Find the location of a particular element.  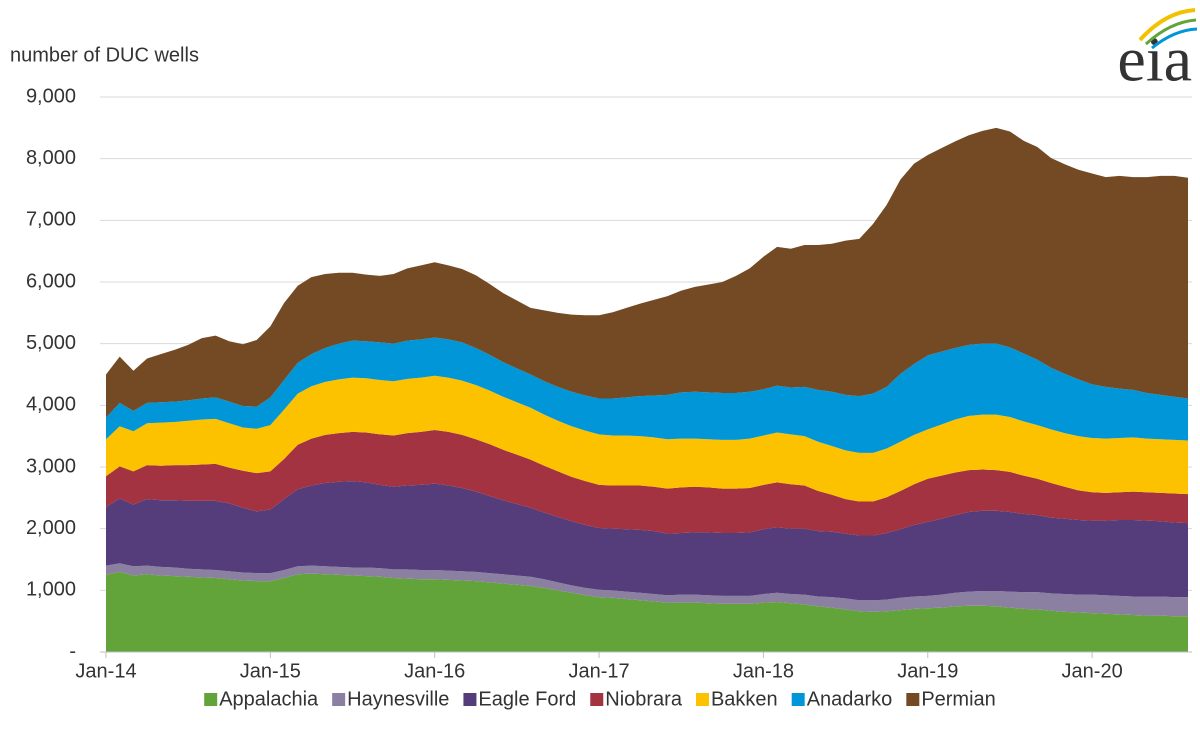

legend-label: Appalachia is located at coordinates (269, 699).